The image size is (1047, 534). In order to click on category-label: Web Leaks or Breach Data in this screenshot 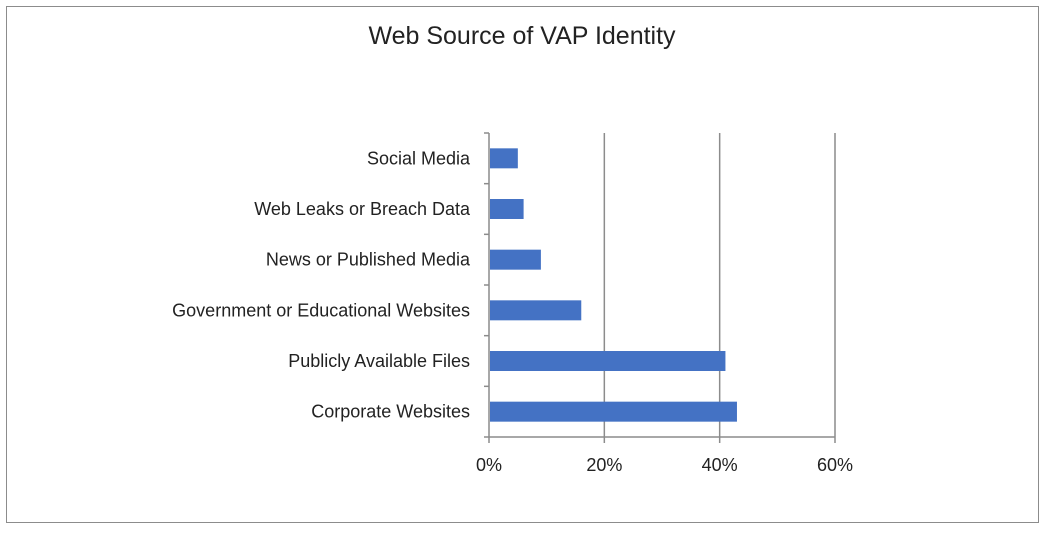, I will do `click(362, 209)`.